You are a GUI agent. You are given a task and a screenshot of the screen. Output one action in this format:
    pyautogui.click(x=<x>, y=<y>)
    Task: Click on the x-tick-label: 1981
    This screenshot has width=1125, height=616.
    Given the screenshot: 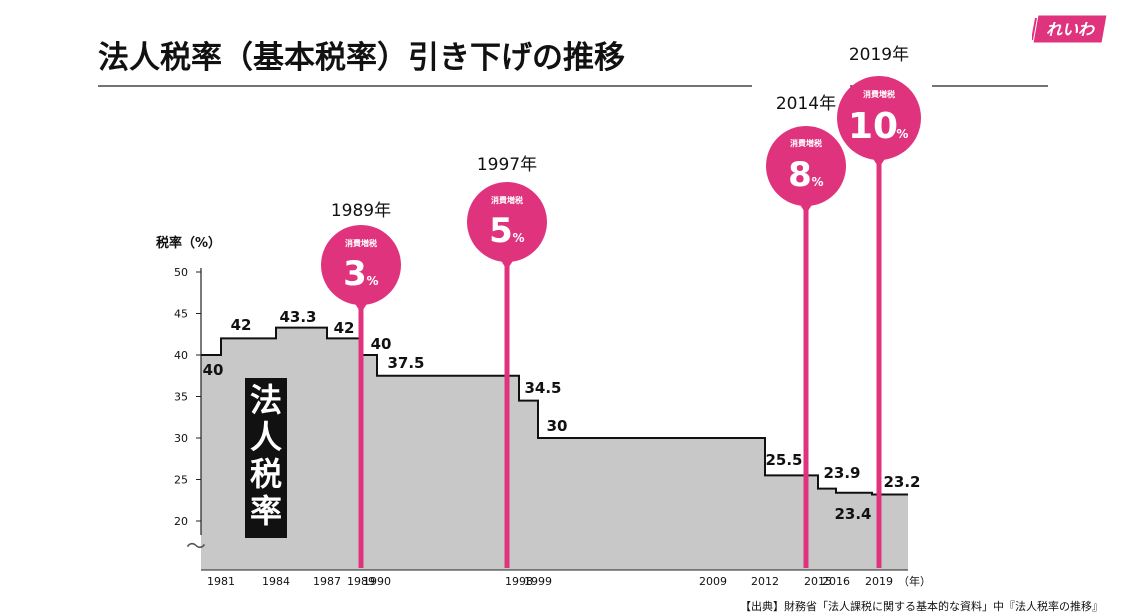 What is the action you would take?
    pyautogui.click(x=221, y=581)
    